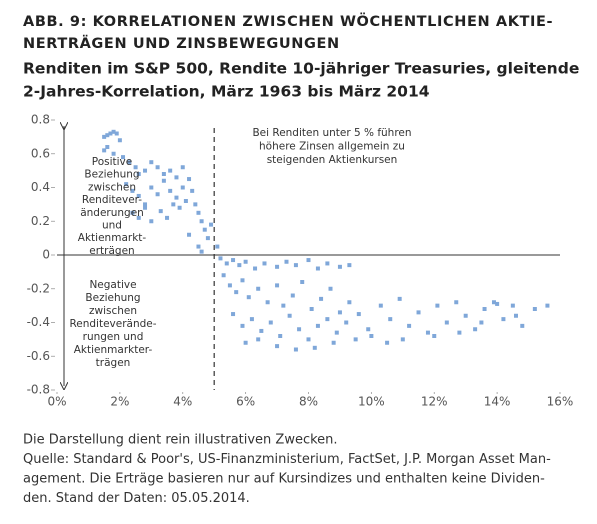  Describe the element at coordinates (112, 226) in the screenshot. I see `annotation: und` at that location.